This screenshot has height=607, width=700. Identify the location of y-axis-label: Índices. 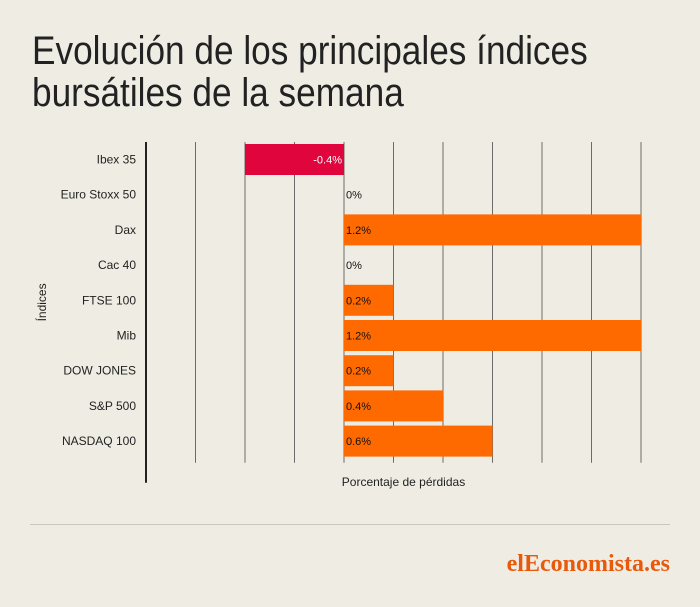
(41, 302).